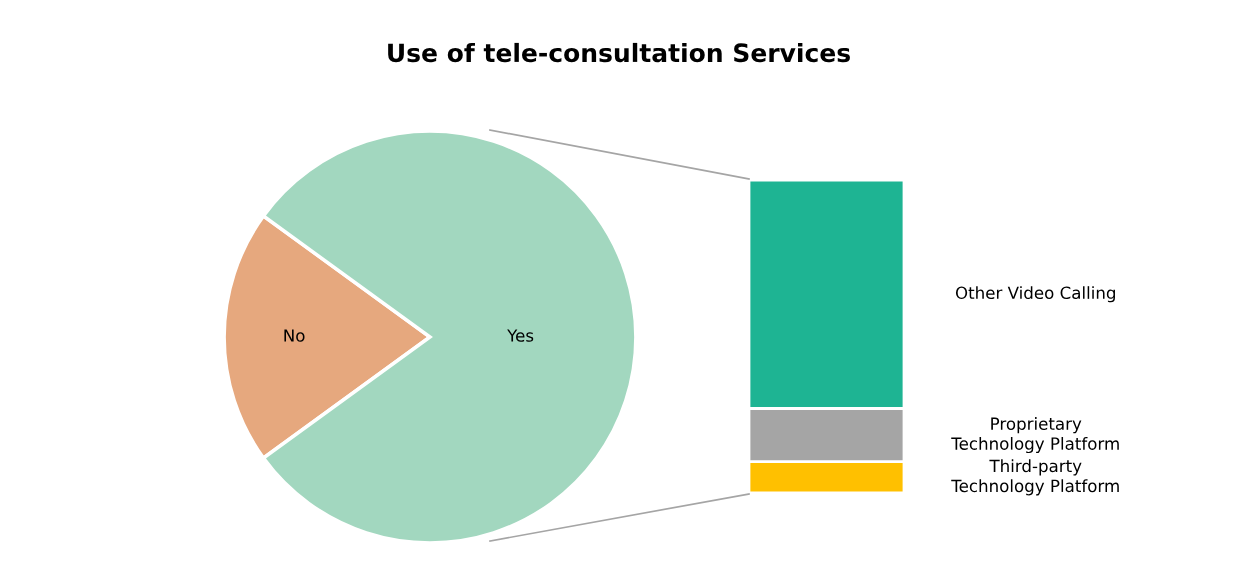 The image size is (1237, 566). What do you see at coordinates (619, 52) in the screenshot?
I see `chart-title: Use of tele-consultation Services` at bounding box center [619, 52].